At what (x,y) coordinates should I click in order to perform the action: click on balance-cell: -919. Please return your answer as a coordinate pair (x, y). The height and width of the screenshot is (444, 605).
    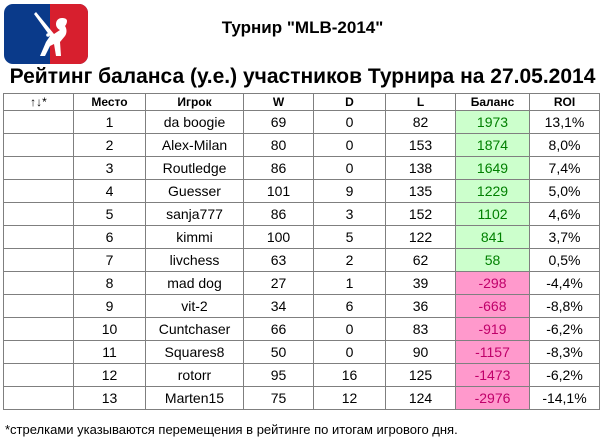
    Looking at the image, I should click on (492, 329).